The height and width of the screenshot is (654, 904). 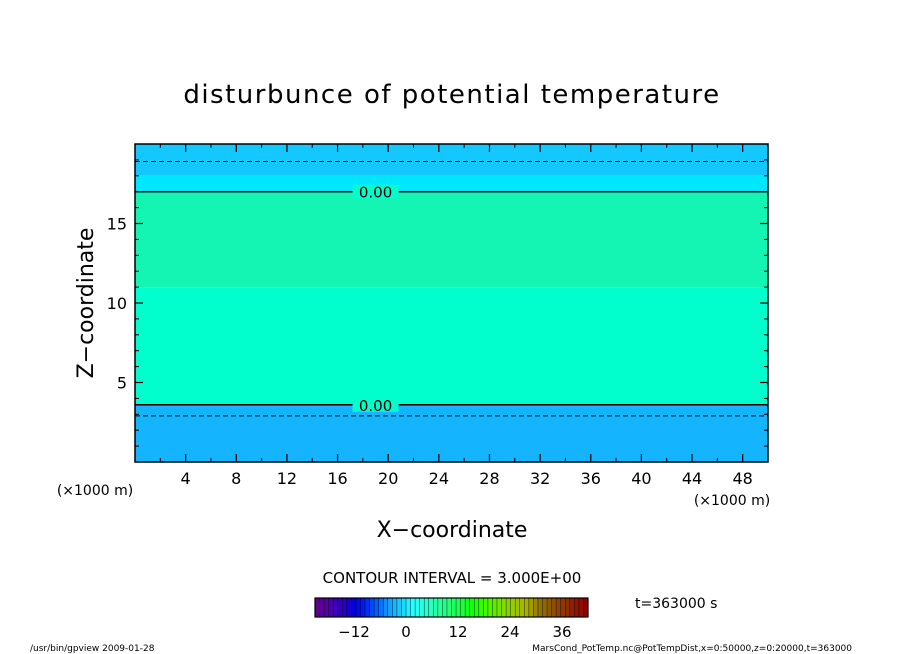 What do you see at coordinates (540, 478) in the screenshot?
I see `x-tick-label: 32` at bounding box center [540, 478].